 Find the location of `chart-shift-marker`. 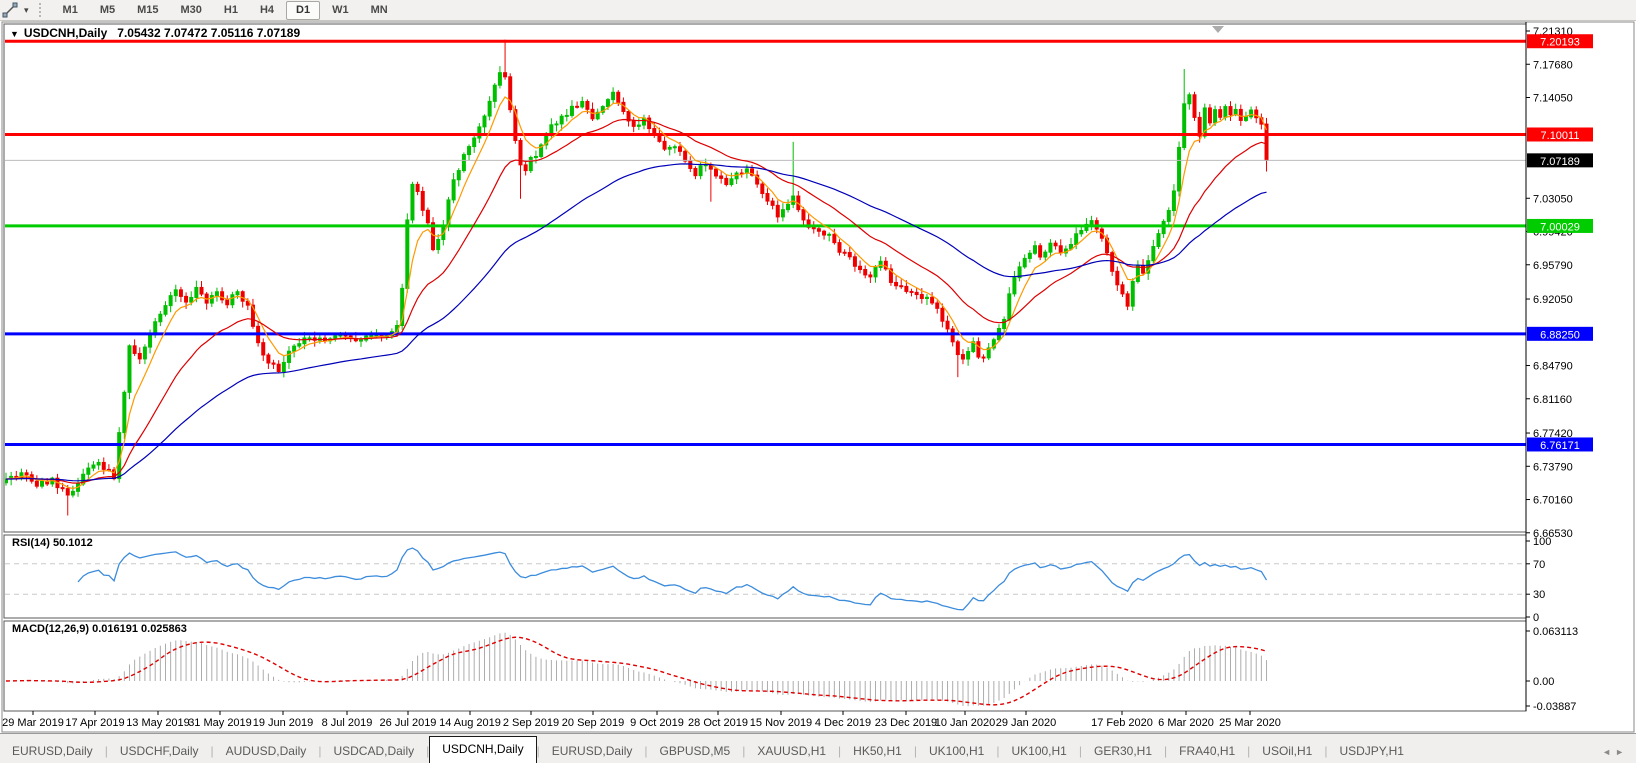

chart-shift-marker is located at coordinates (1218, 29).